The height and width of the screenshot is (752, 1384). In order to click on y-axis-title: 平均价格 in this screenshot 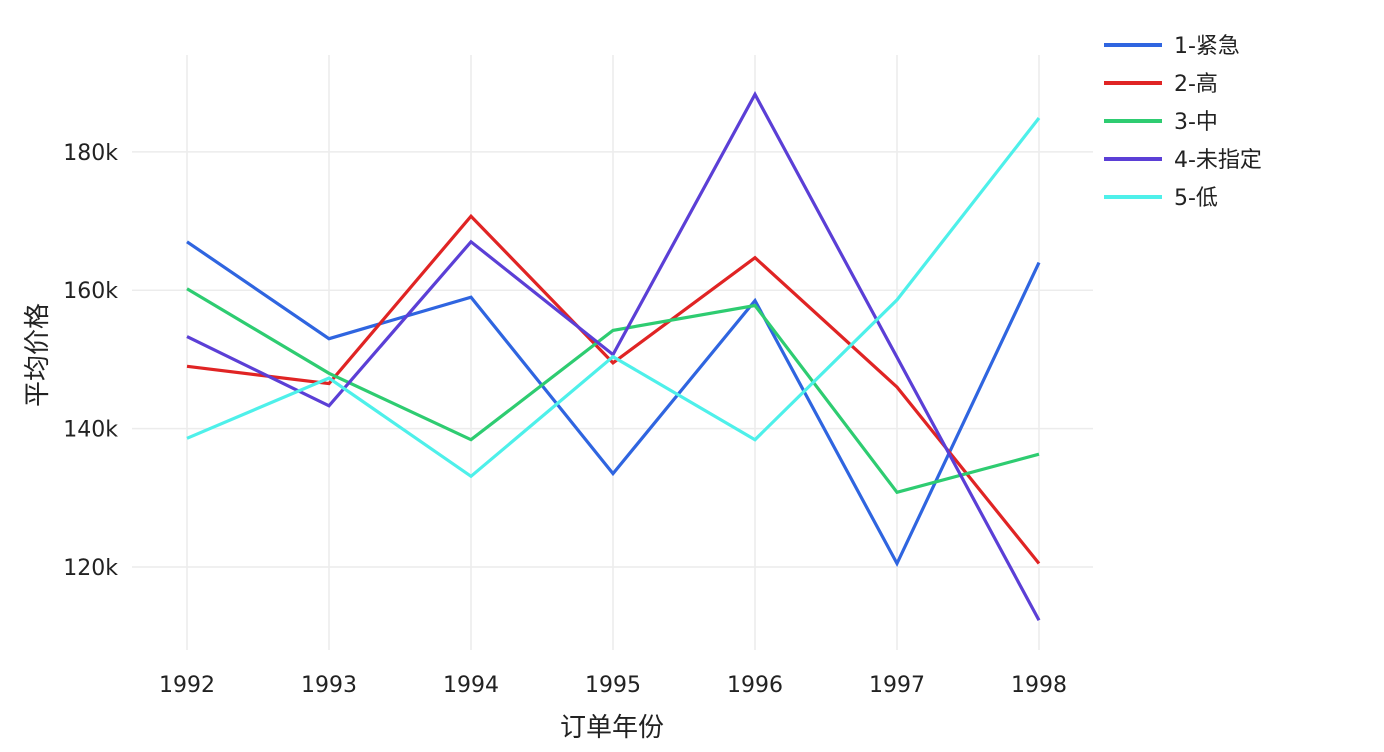, I will do `click(38, 355)`.